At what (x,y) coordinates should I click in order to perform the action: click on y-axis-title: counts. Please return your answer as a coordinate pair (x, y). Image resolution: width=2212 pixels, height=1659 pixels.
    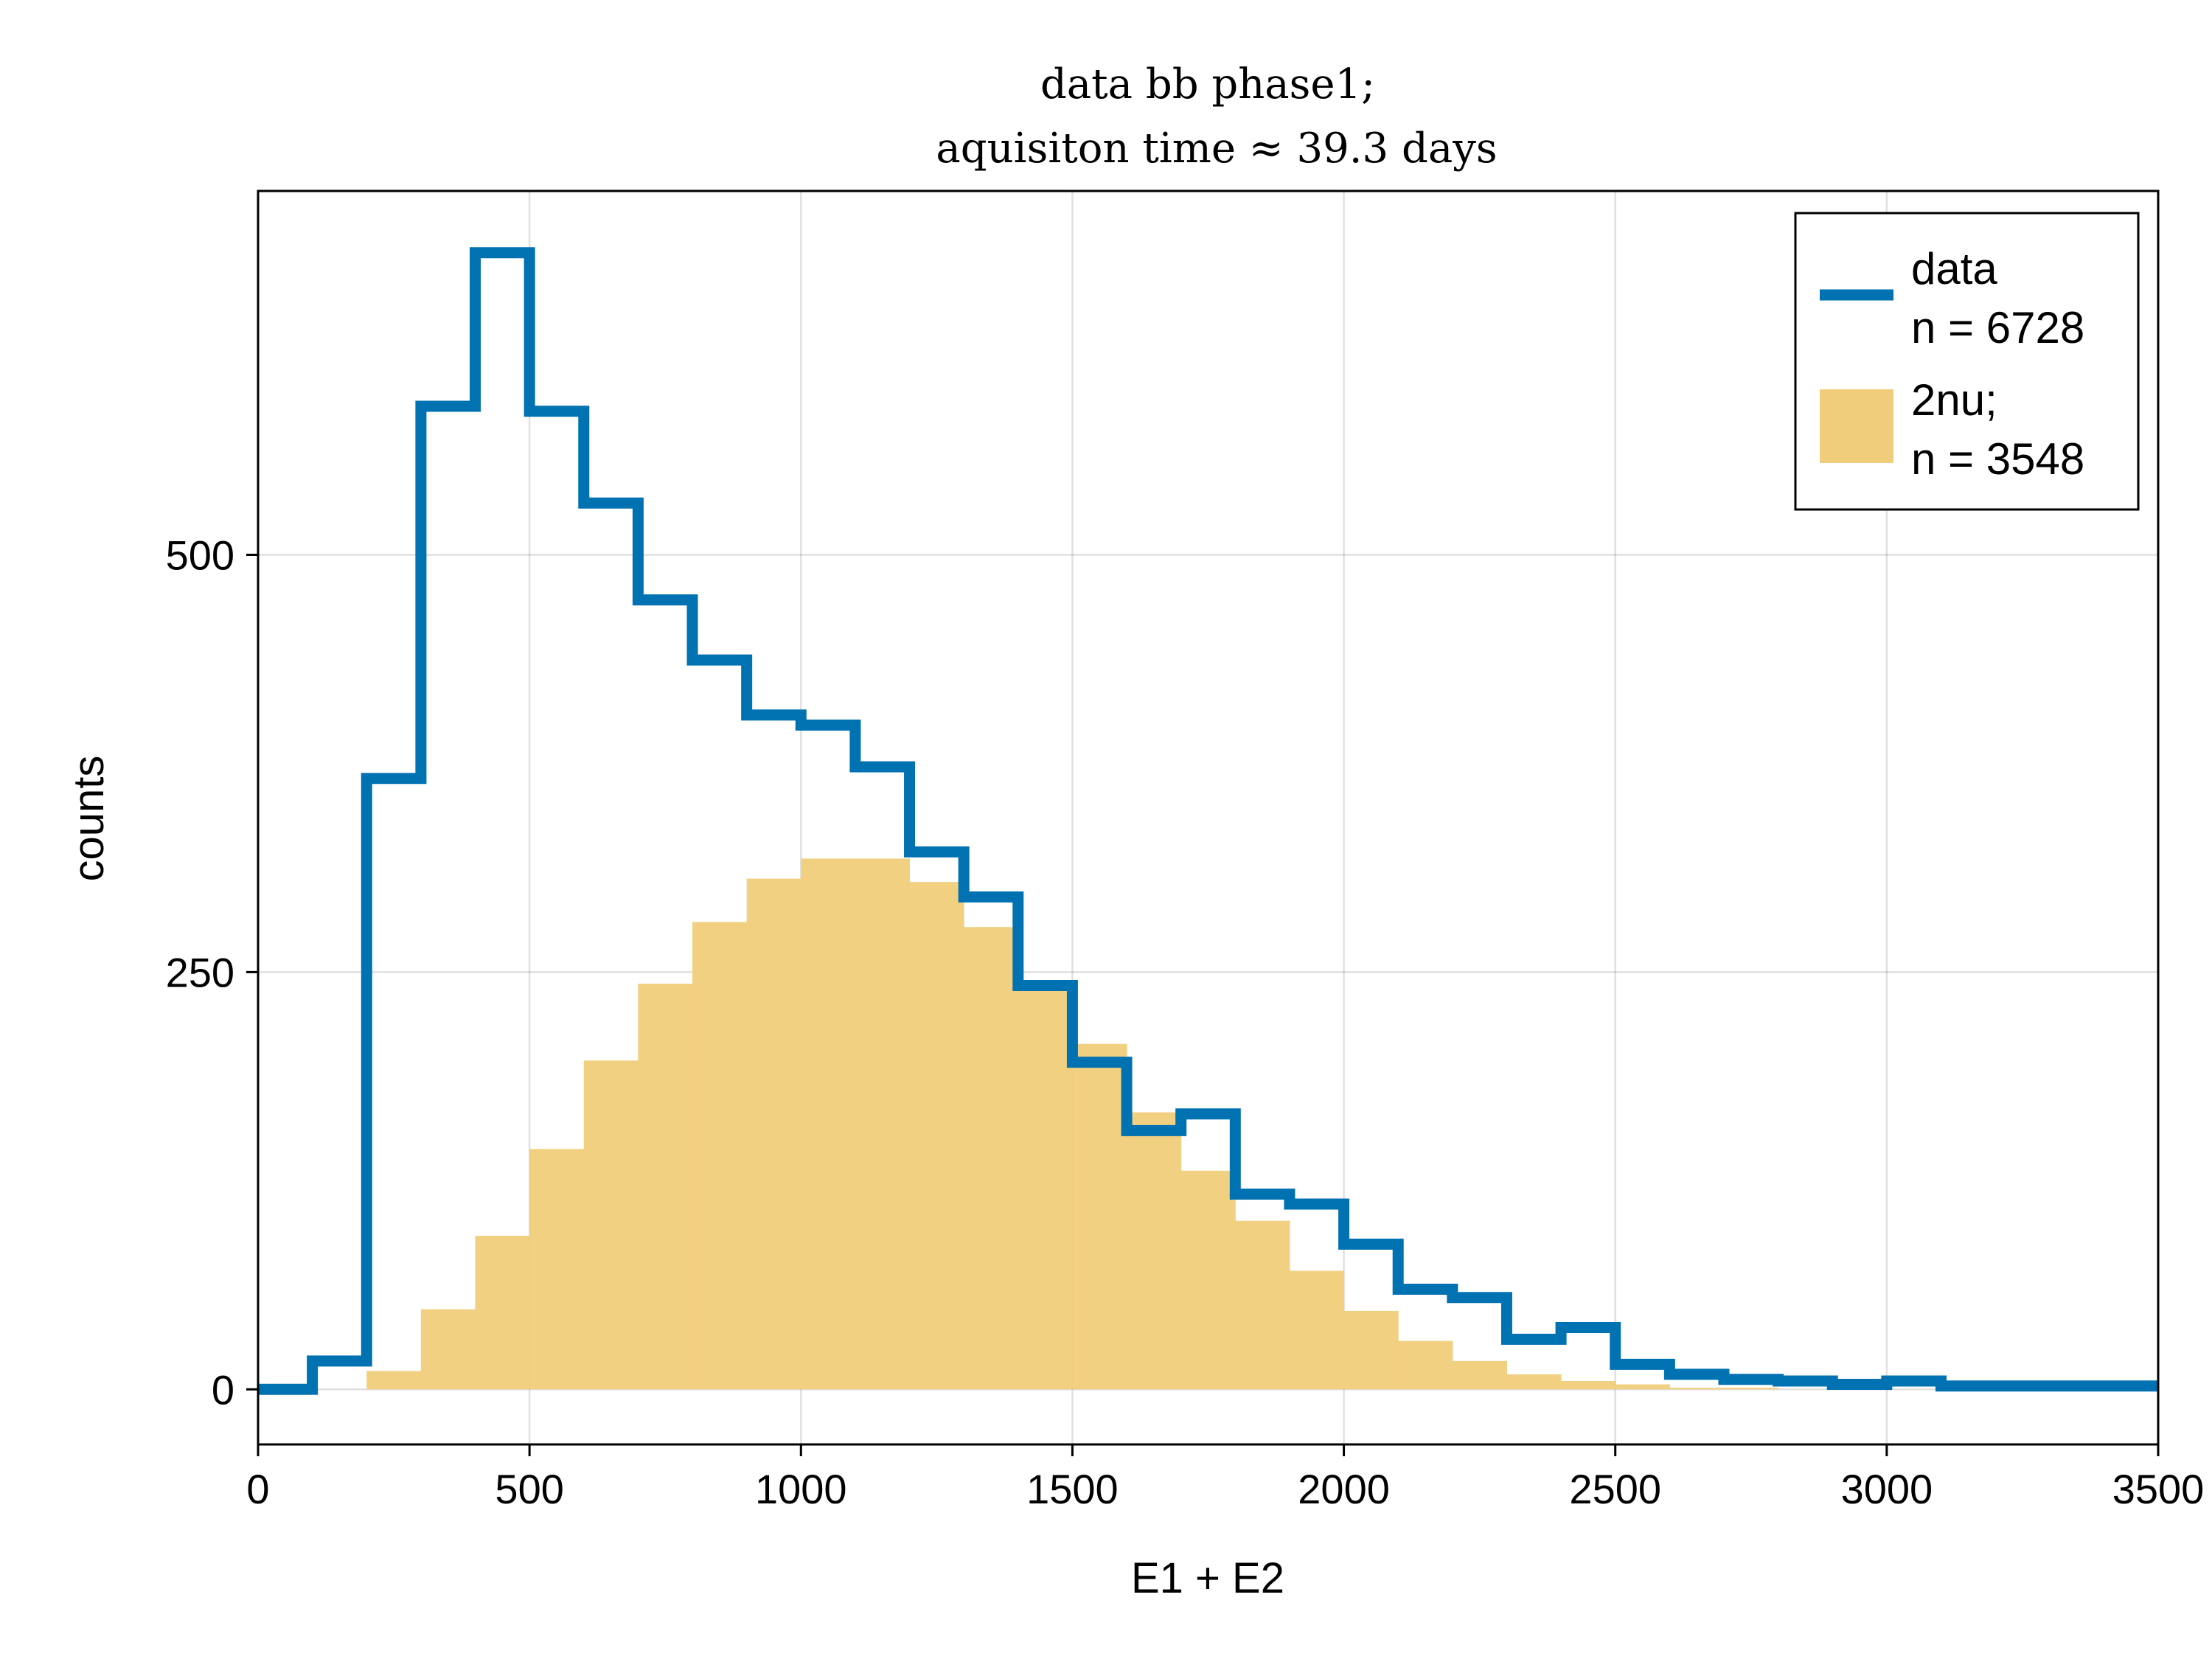
    Looking at the image, I should click on (89, 819).